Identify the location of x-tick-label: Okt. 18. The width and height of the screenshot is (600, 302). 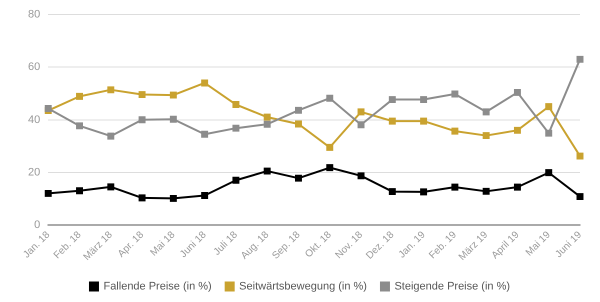
(318, 244).